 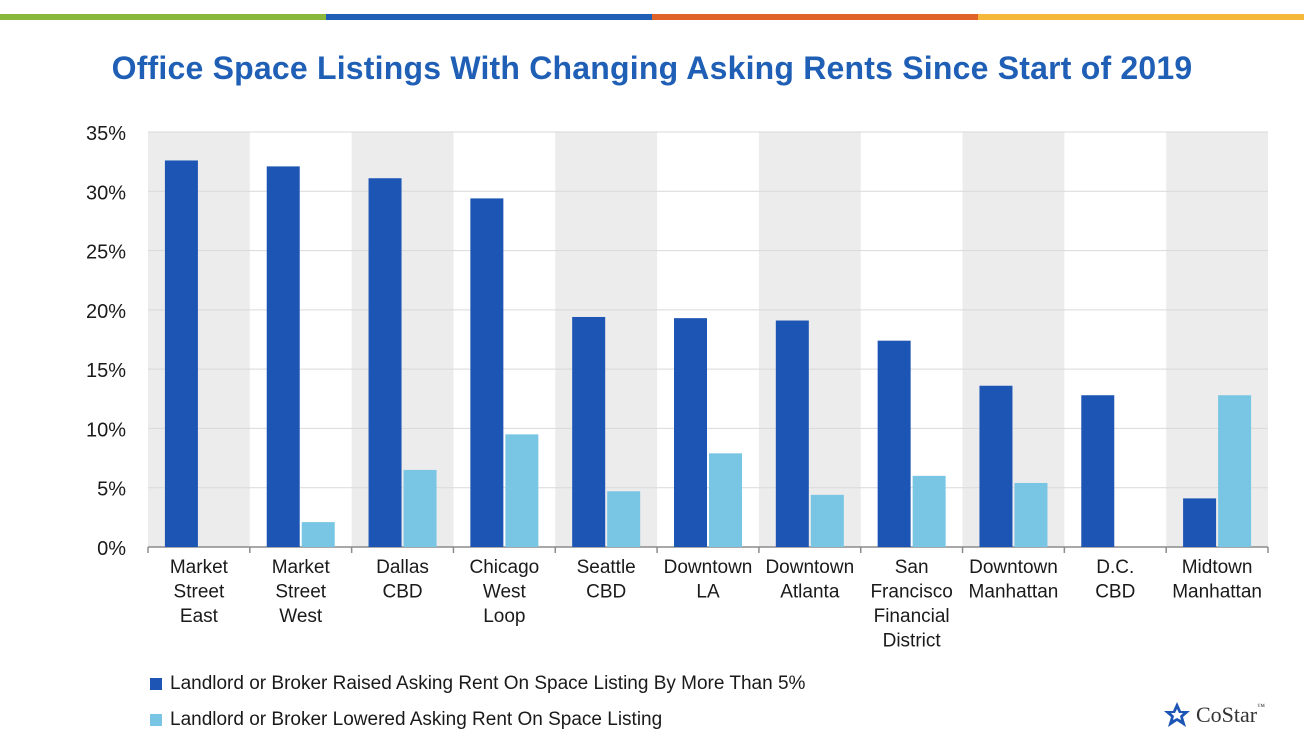 What do you see at coordinates (163, 17) in the screenshot?
I see `top-bar-green-segment` at bounding box center [163, 17].